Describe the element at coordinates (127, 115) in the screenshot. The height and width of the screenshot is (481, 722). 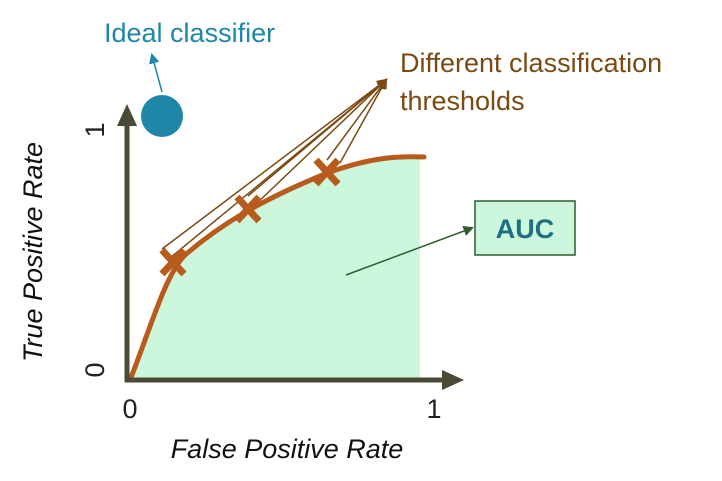
I see `y-axis-arrowhead` at that location.